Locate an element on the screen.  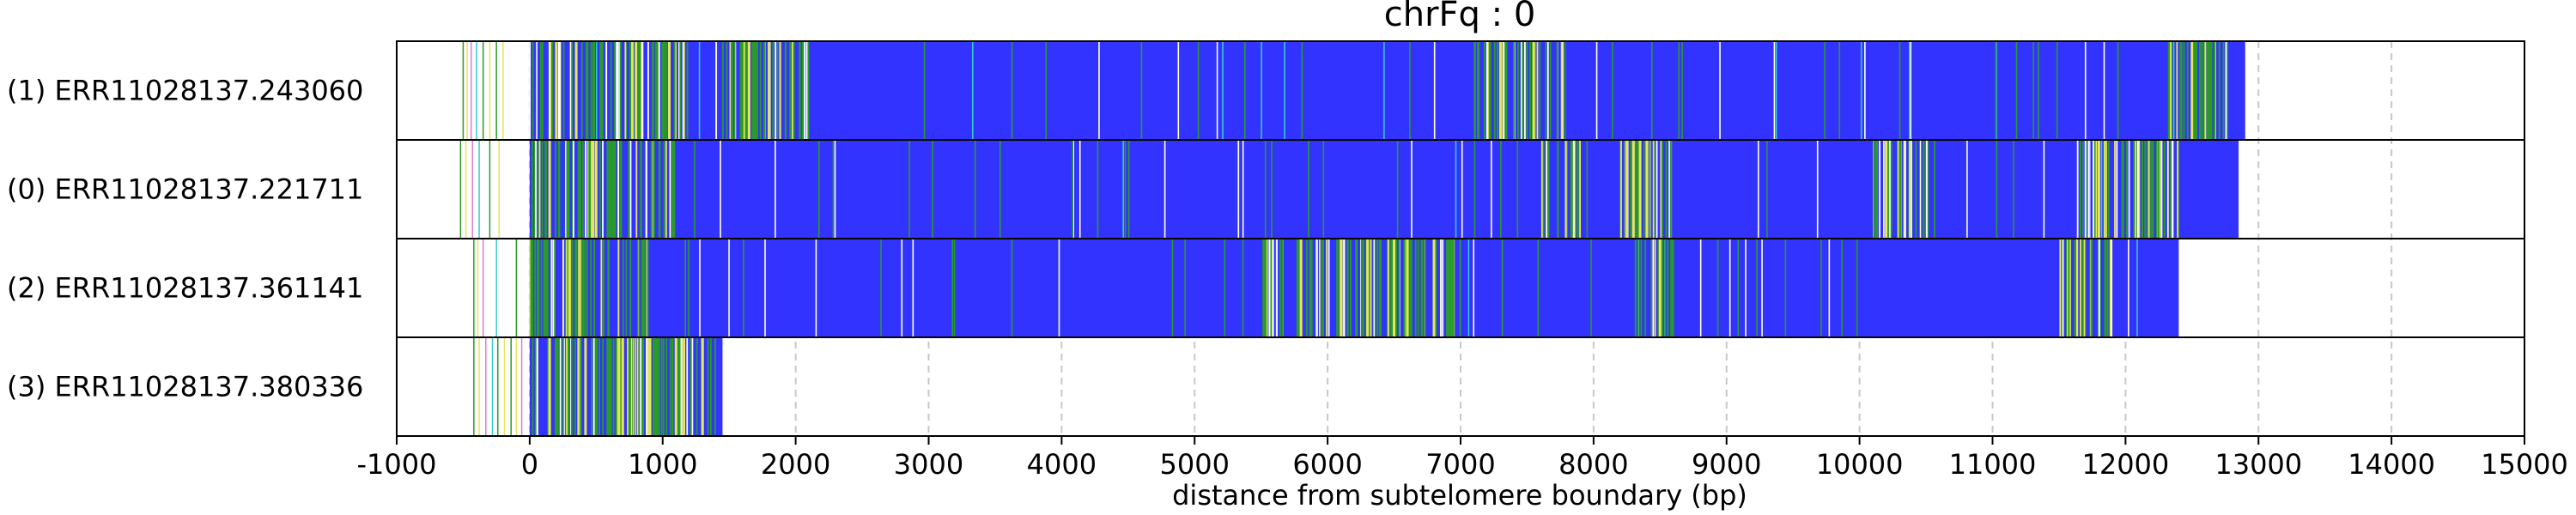
chart-title: chrFq : 0 is located at coordinates (1460, 17).